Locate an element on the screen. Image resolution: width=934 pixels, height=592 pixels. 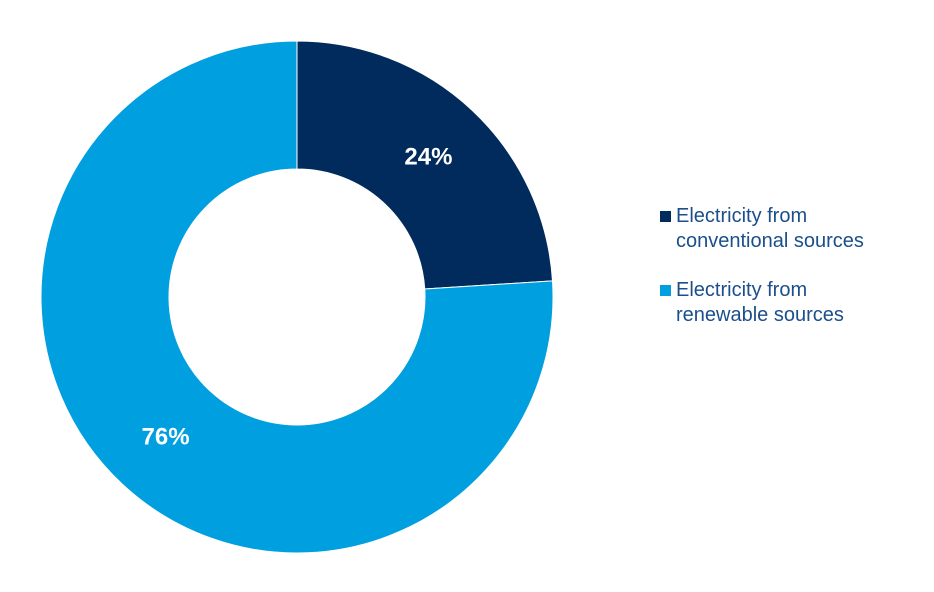
legend-swatch-conventional is located at coordinates (665, 216).